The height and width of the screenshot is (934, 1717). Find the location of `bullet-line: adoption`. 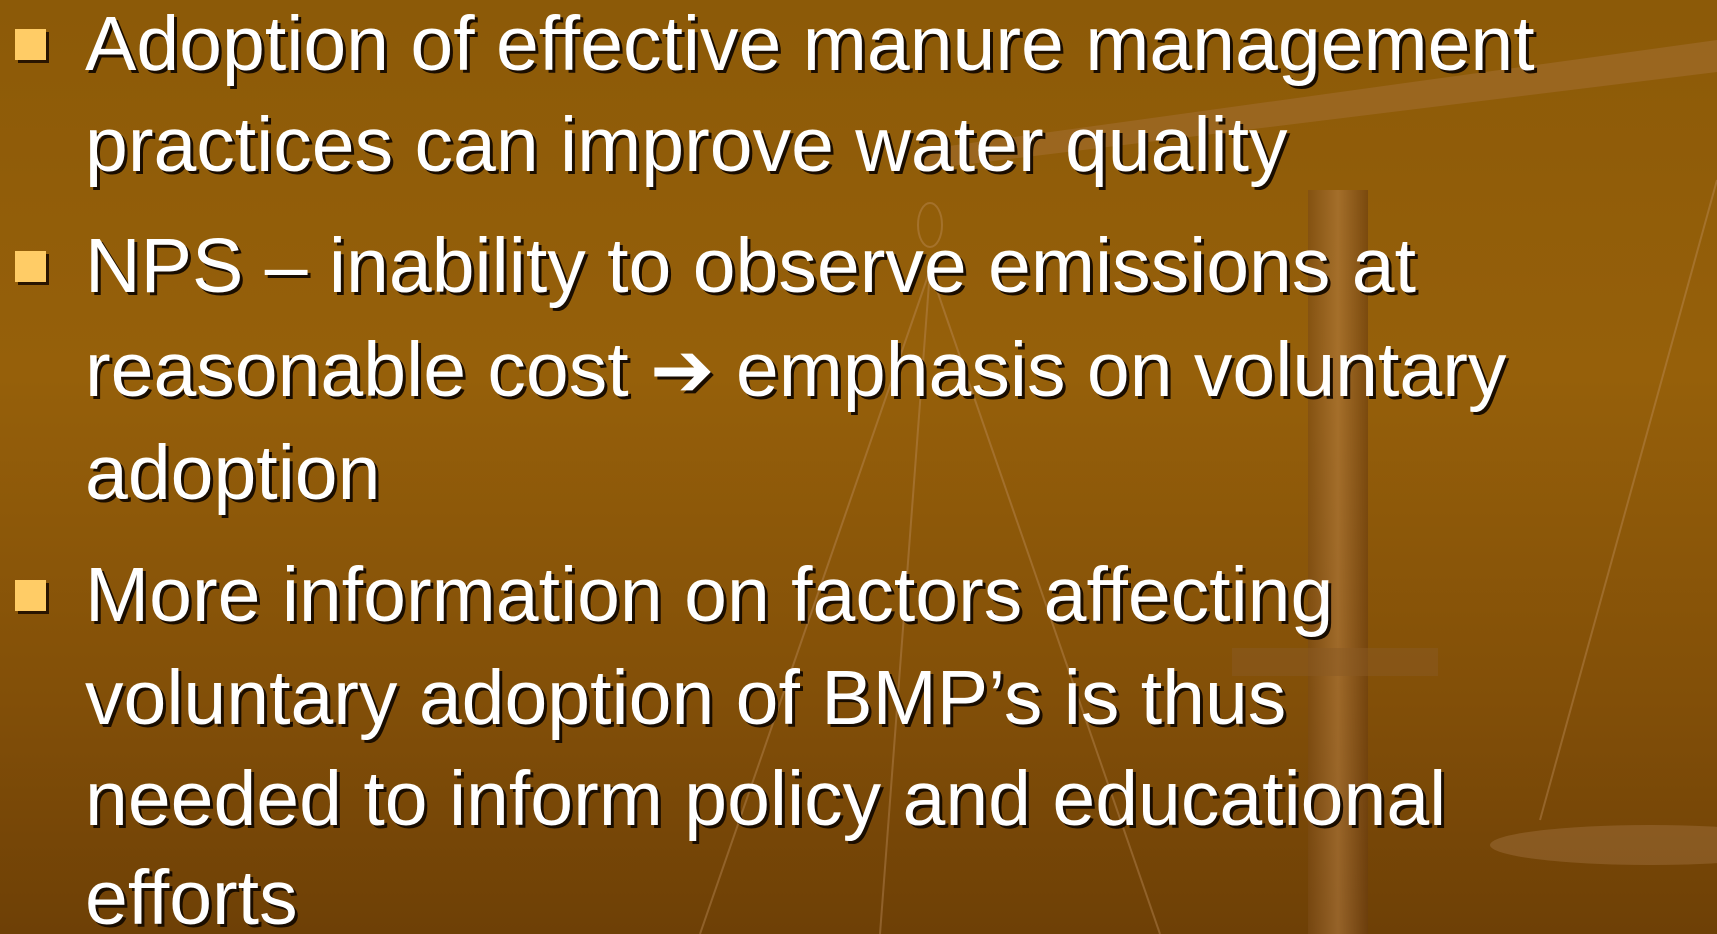

bullet-line: adoption is located at coordinates (233, 473).